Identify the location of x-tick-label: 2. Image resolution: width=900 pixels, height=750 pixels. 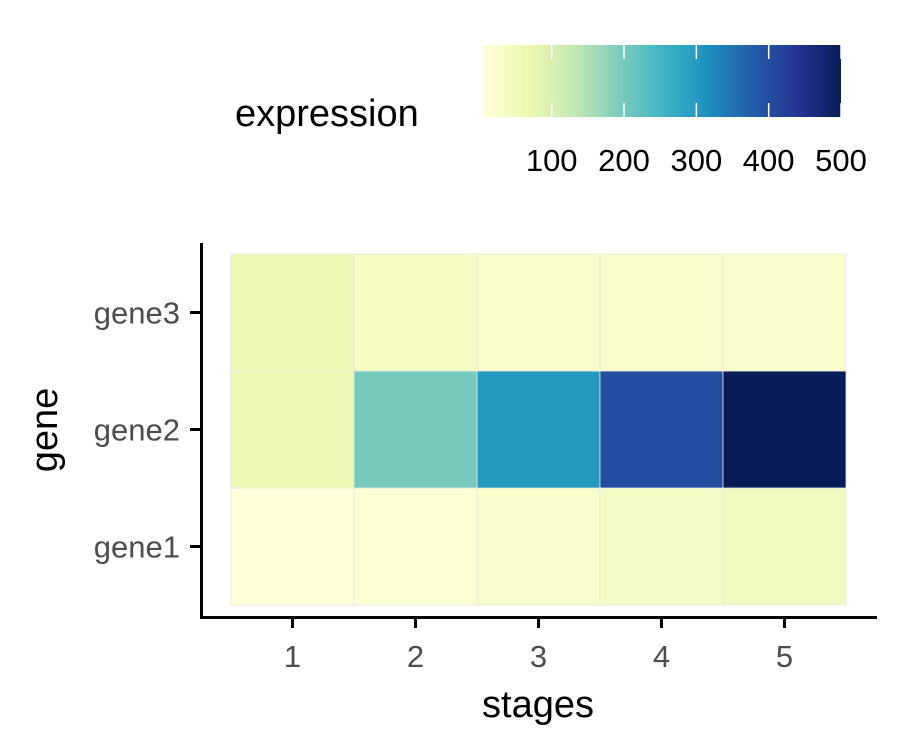
(415, 656).